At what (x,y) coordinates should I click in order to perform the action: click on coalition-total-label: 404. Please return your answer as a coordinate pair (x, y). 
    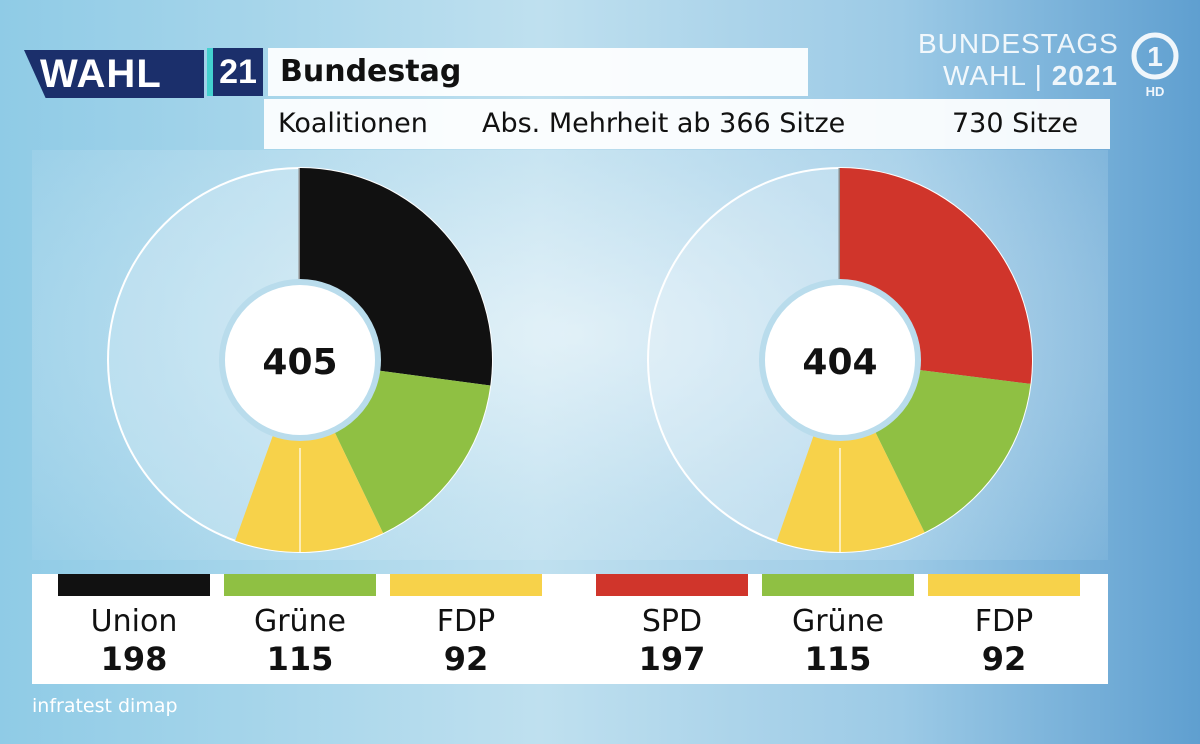
    Looking at the image, I should click on (839, 362).